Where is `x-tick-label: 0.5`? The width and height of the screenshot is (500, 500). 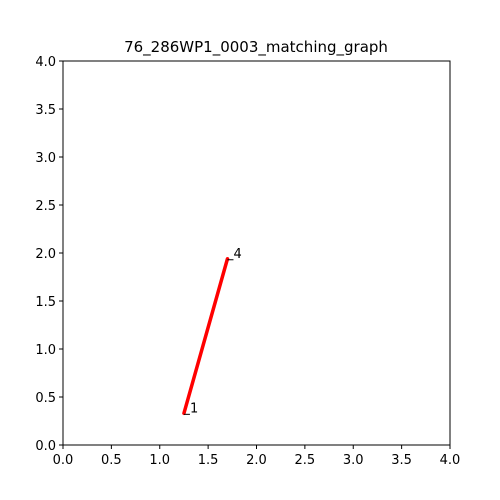
x-tick-label: 0.5 is located at coordinates (111, 460).